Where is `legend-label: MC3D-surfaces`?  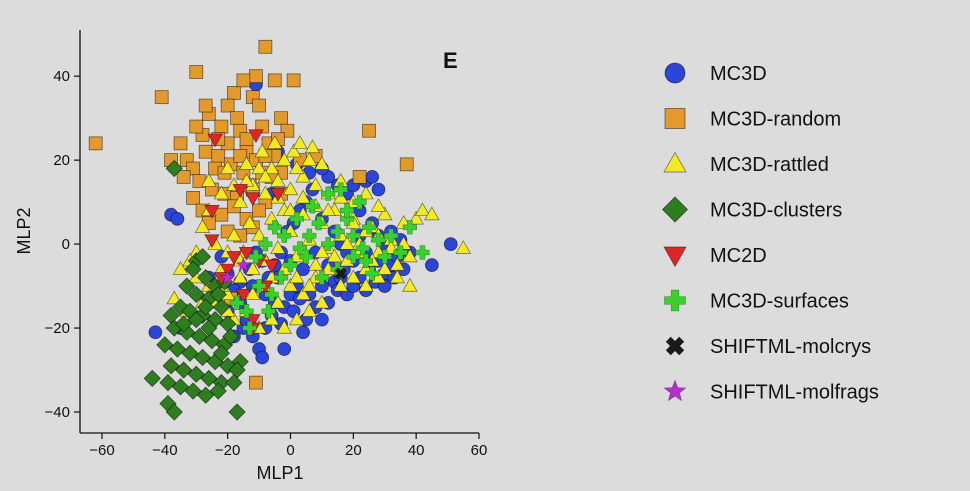
legend-label: MC3D-surfaces is located at coordinates (779, 302).